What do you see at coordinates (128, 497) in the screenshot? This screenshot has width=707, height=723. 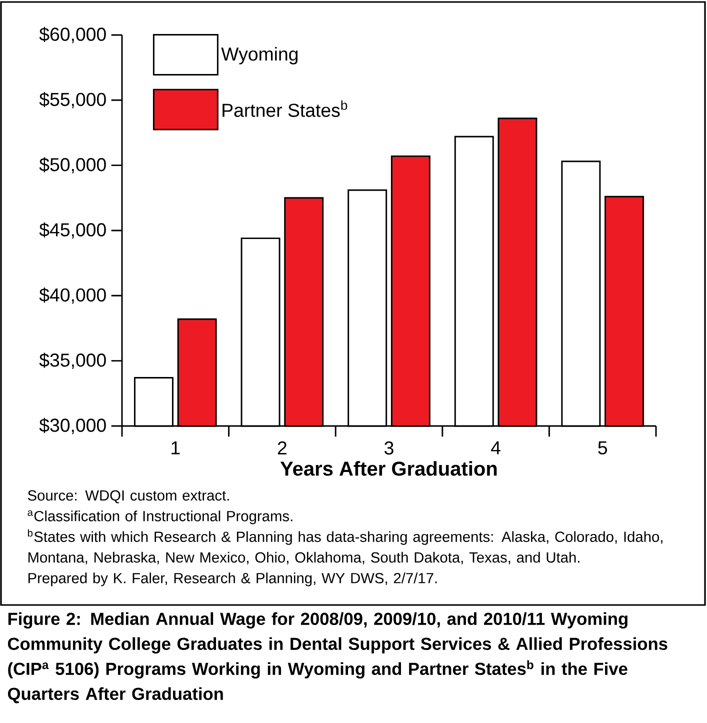 I see `source-note: Source: WDQI custom extract.` at bounding box center [128, 497].